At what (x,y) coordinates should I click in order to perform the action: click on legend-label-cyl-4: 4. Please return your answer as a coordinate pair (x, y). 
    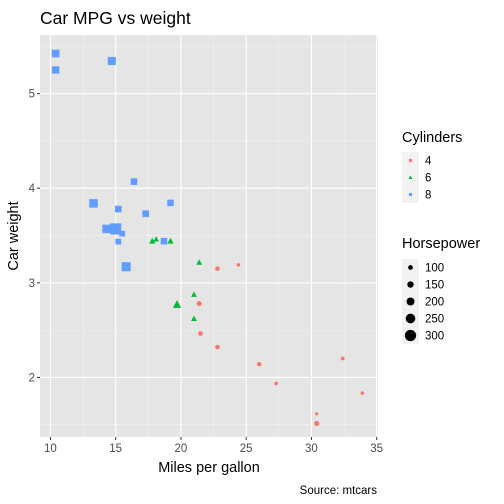
    Looking at the image, I should click on (428, 162).